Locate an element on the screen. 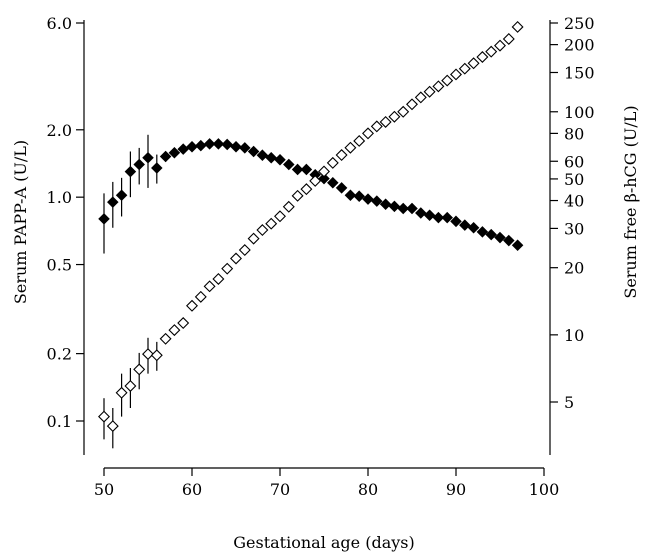 Image resolution: width=651 pixels, height=552 pixels. right-y-tick-label: 10 is located at coordinates (574, 335).